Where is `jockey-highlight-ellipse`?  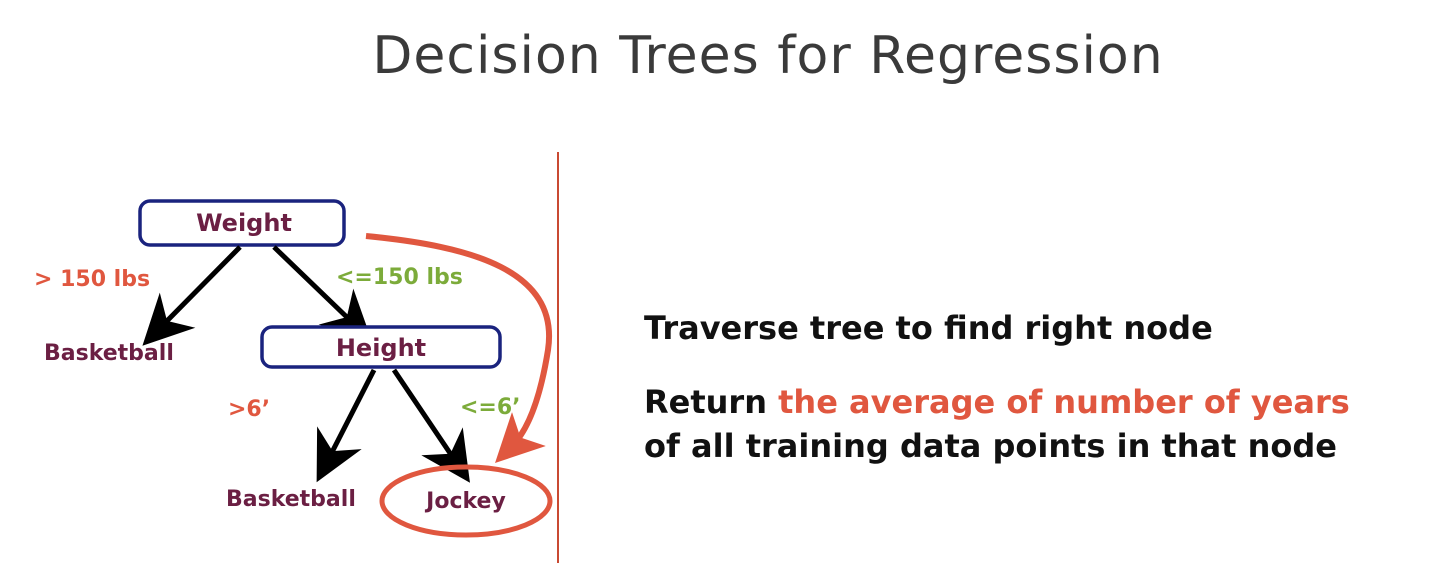 jockey-highlight-ellipse is located at coordinates (466, 501).